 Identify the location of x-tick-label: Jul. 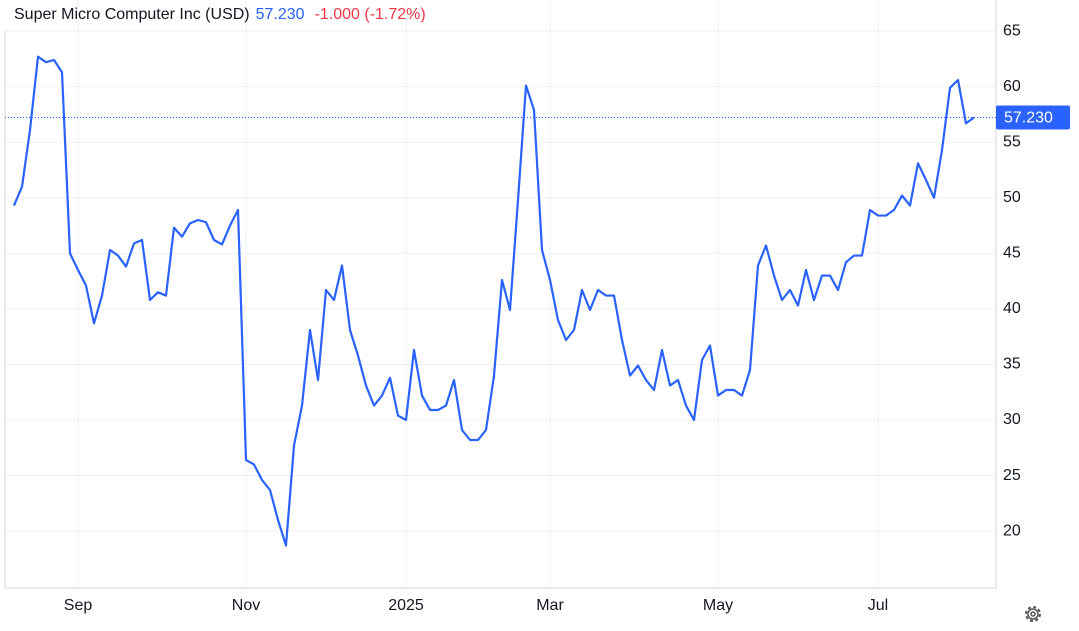
(878, 605).